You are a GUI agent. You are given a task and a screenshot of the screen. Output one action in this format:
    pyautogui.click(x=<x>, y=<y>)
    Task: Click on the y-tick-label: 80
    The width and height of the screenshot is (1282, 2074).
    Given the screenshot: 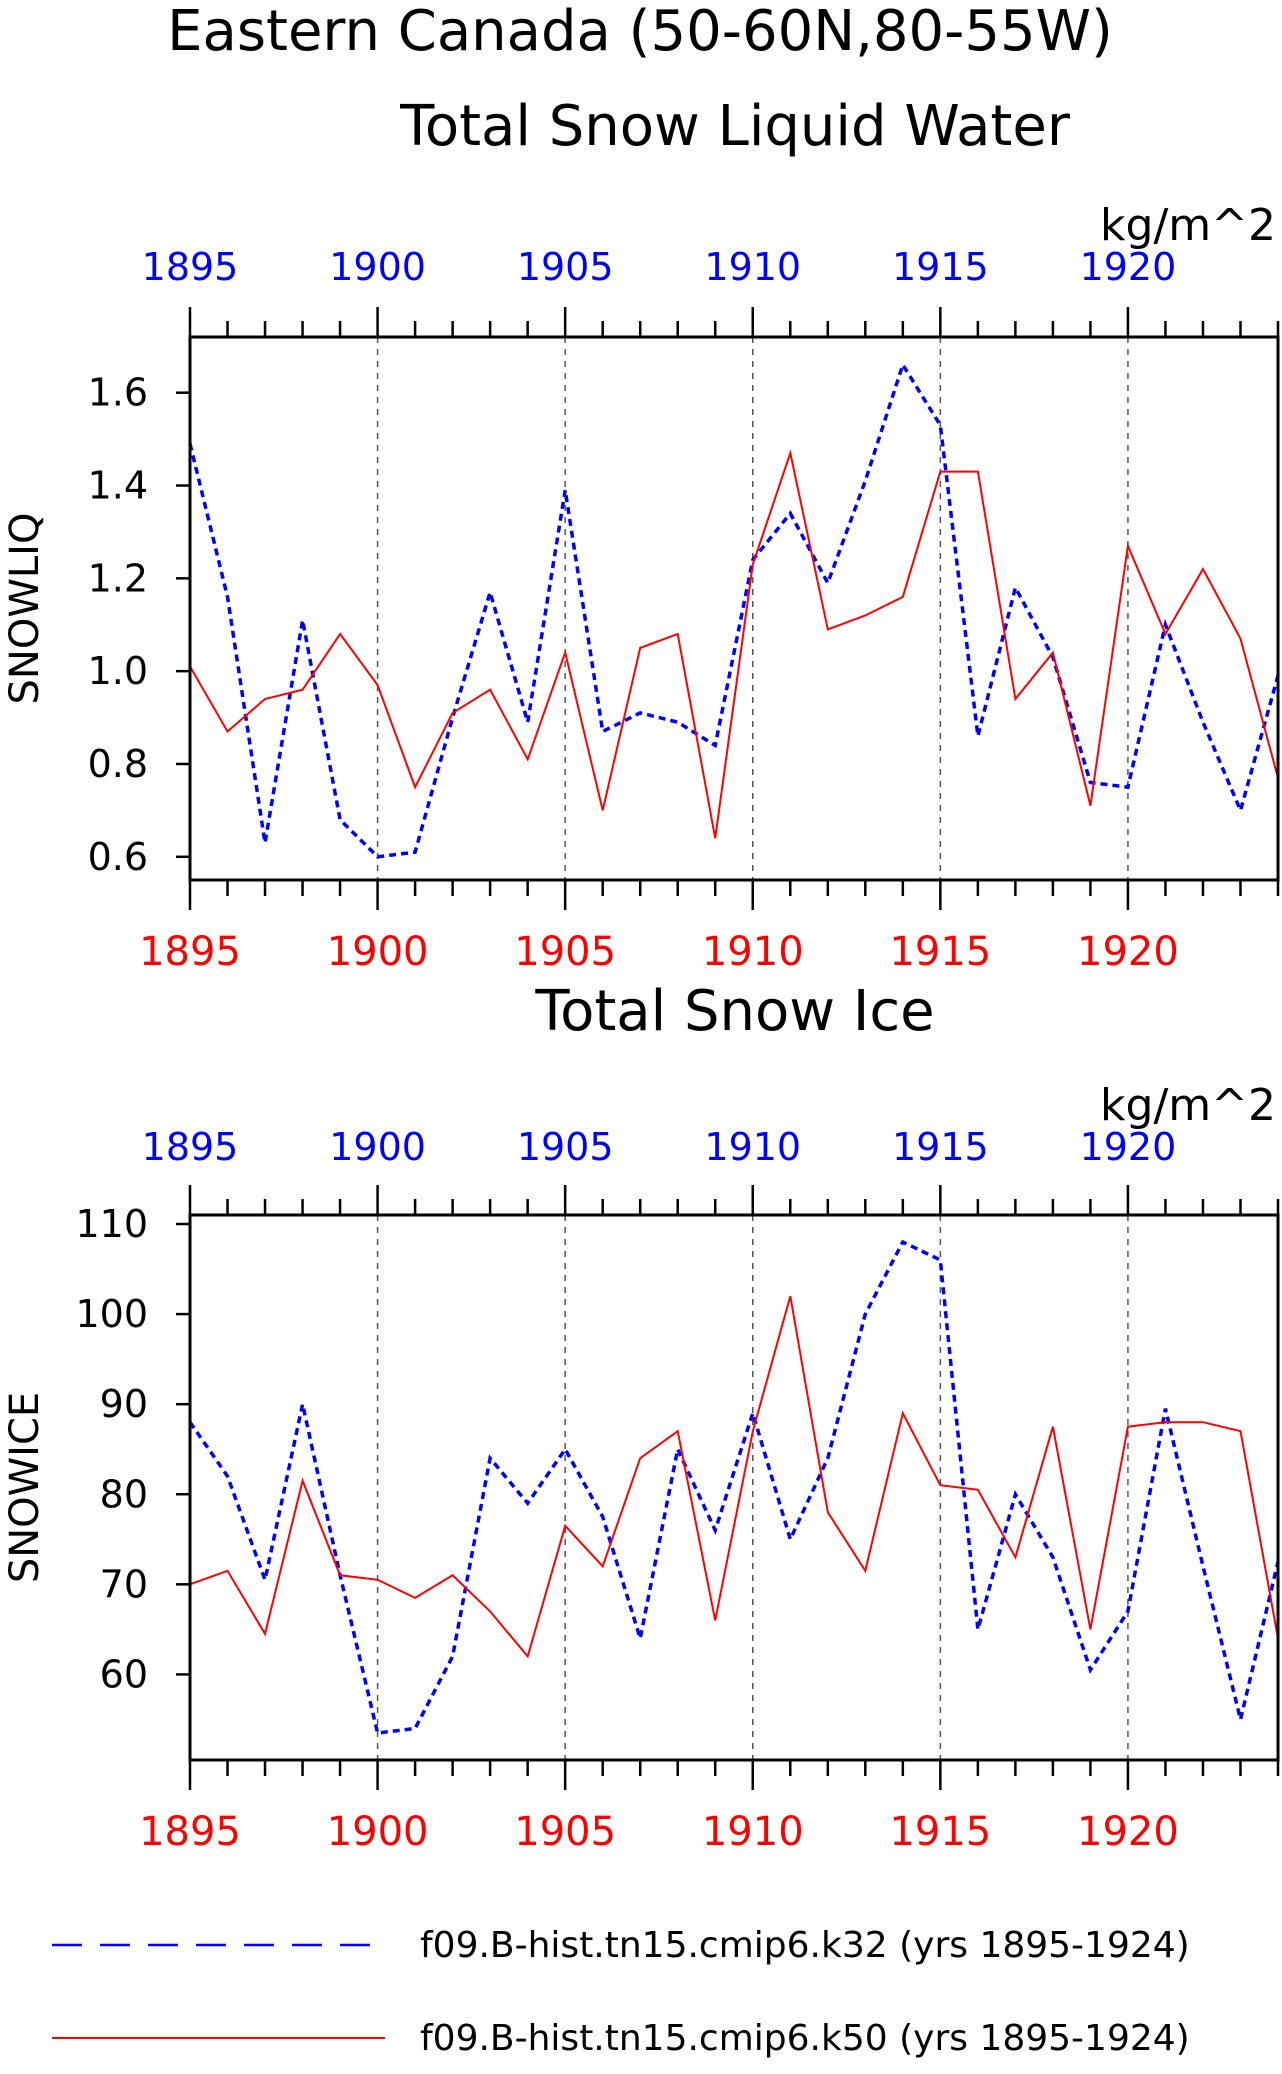 What is the action you would take?
    pyautogui.click(x=124, y=1494)
    